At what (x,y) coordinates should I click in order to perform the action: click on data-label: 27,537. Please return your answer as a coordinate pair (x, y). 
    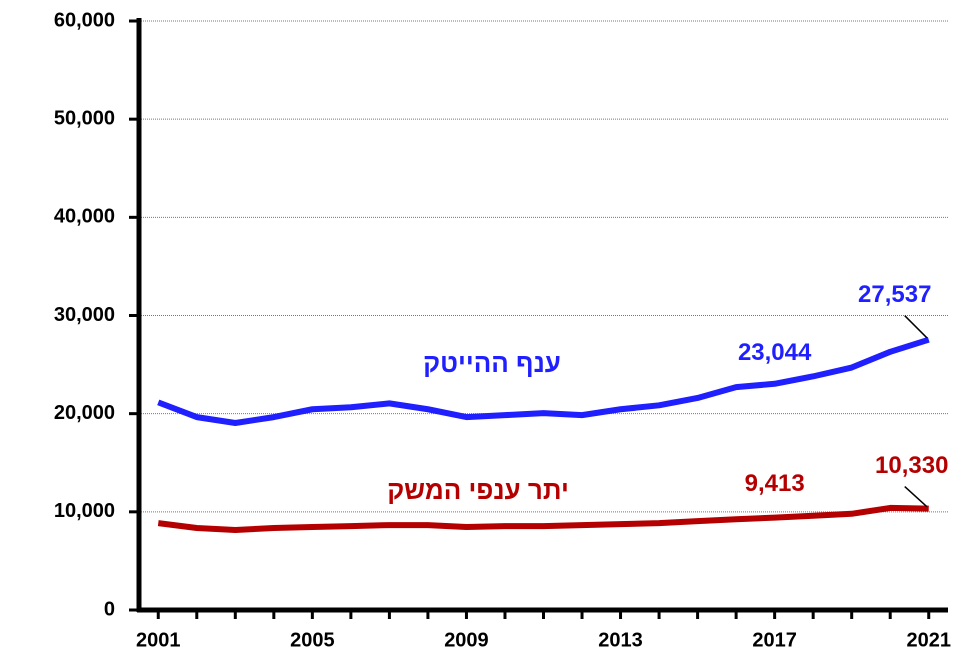
    Looking at the image, I should click on (894, 294).